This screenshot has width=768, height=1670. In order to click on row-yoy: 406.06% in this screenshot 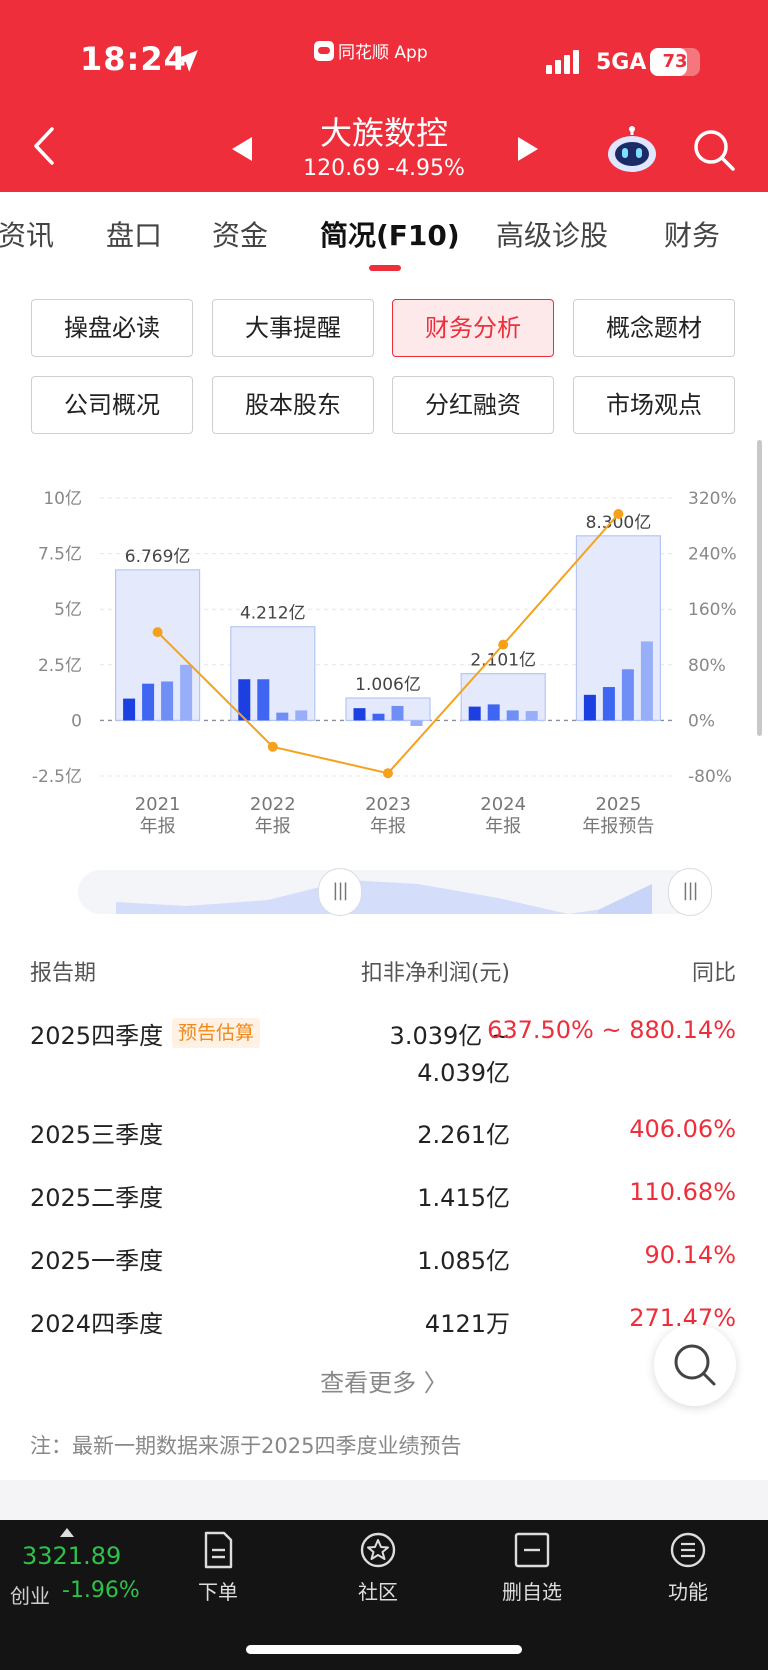, I will do `click(682, 1129)`.